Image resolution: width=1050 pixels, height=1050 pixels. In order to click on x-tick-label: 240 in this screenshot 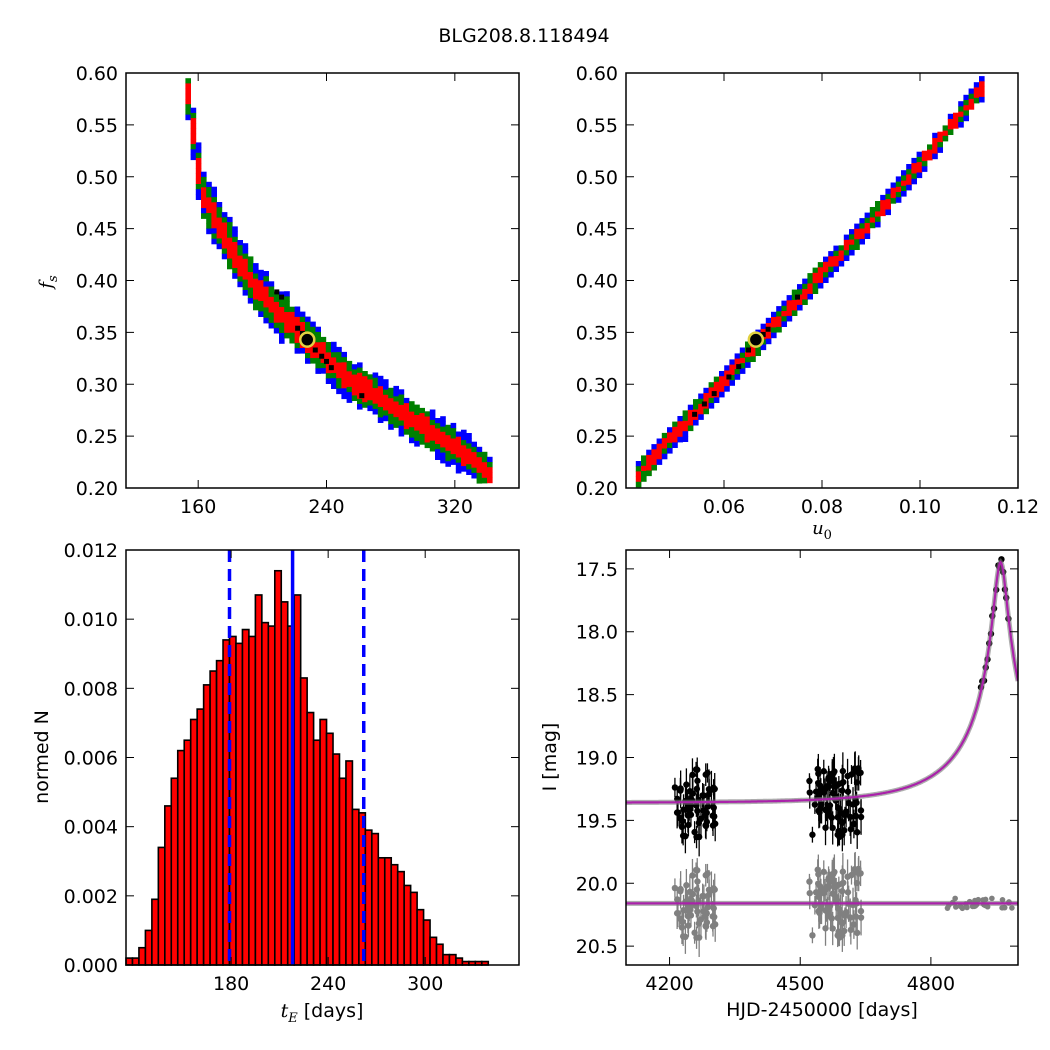, I will do `click(326, 507)`.